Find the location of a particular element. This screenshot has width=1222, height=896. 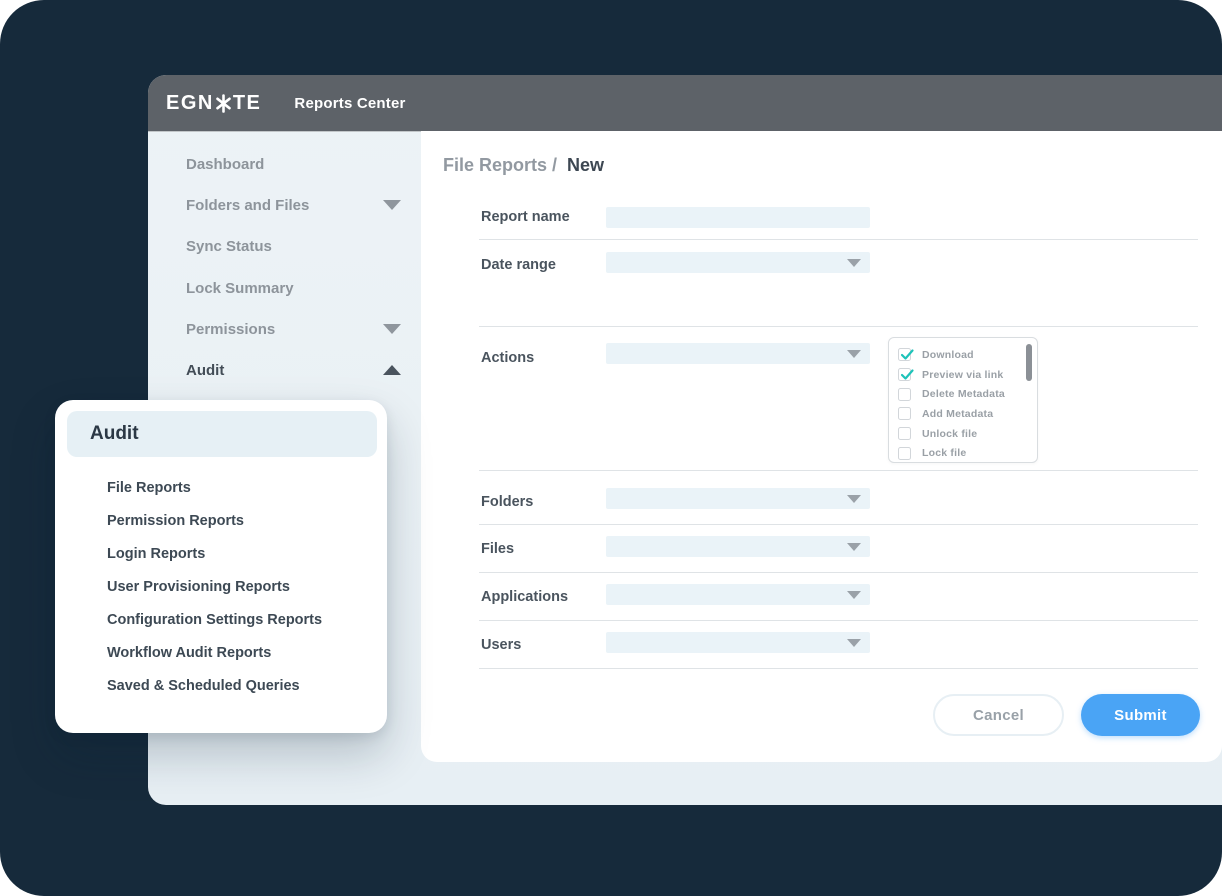

action-option-unlock-file: Unlock file is located at coordinates (967, 434).